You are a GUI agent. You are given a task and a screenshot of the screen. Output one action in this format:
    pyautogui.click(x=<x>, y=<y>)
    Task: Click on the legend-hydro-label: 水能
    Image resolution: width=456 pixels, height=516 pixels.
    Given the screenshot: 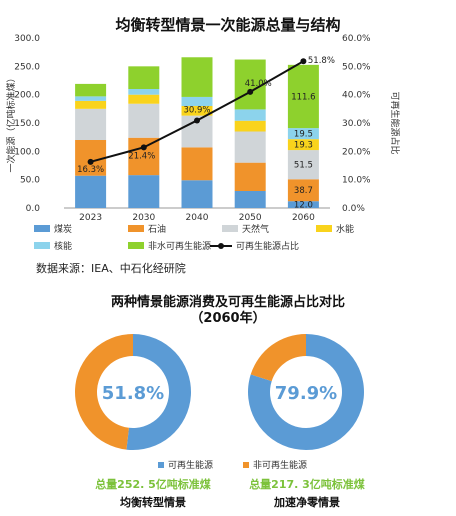 What is the action you would take?
    pyautogui.click(x=345, y=230)
    